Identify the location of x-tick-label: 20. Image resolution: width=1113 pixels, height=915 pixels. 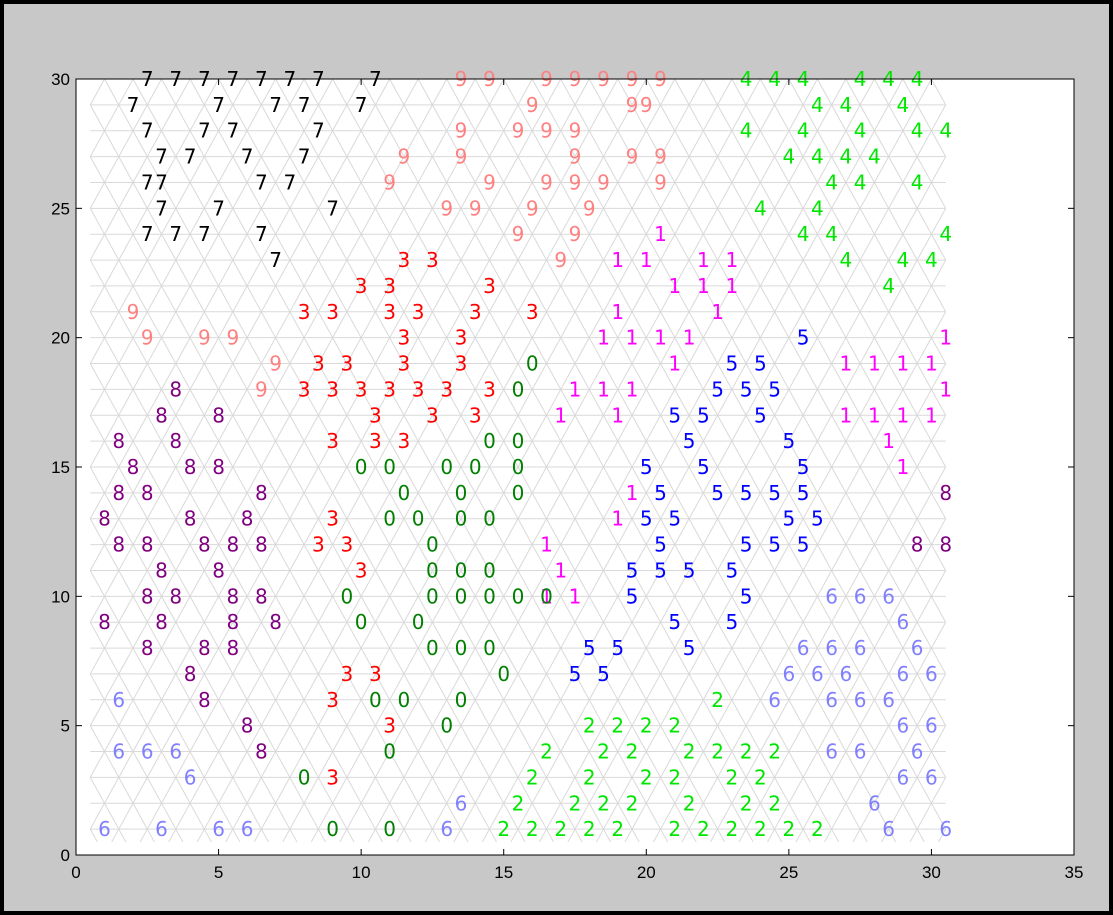
(646, 872).